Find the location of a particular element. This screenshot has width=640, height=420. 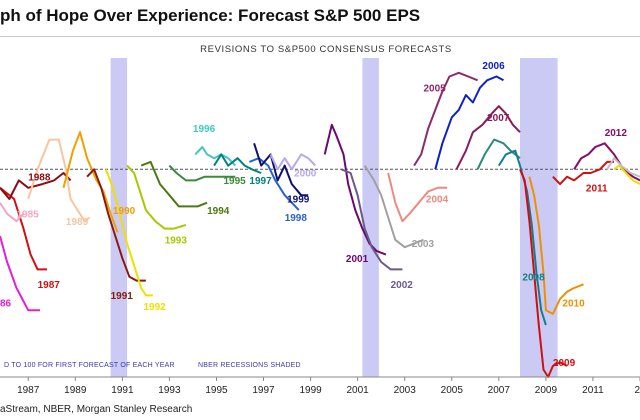

x-tick-label: 2007 is located at coordinates (499, 390).